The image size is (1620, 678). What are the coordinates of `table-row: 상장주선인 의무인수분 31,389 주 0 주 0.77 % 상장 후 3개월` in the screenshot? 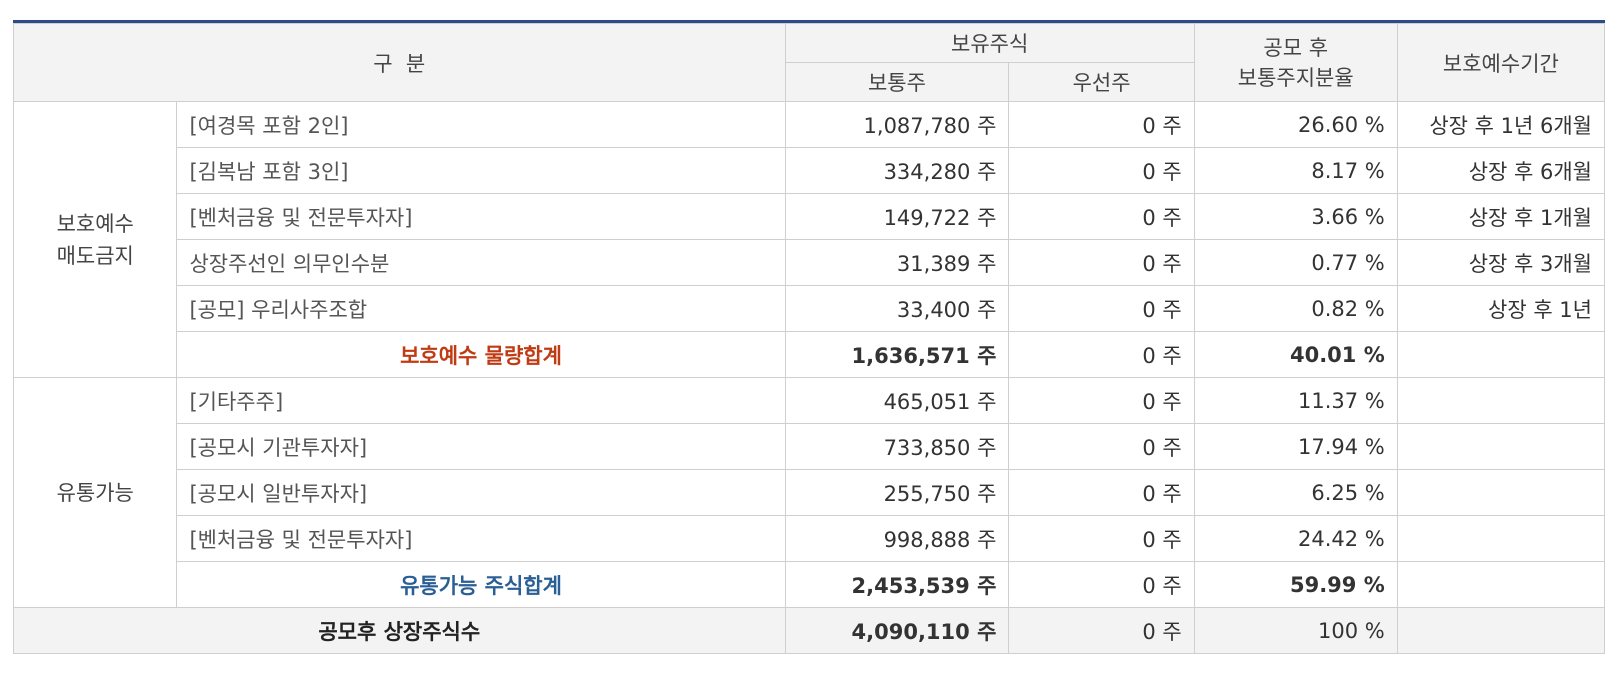 It's located at (810, 262).